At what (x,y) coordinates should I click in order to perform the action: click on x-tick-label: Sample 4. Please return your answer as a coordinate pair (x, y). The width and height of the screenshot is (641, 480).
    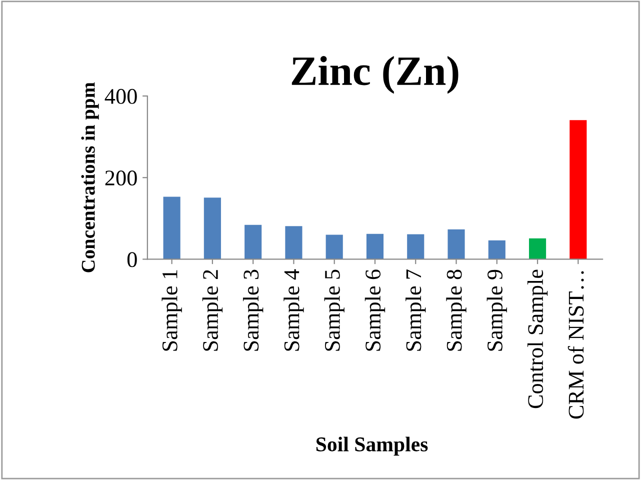
    Looking at the image, I should click on (294, 310).